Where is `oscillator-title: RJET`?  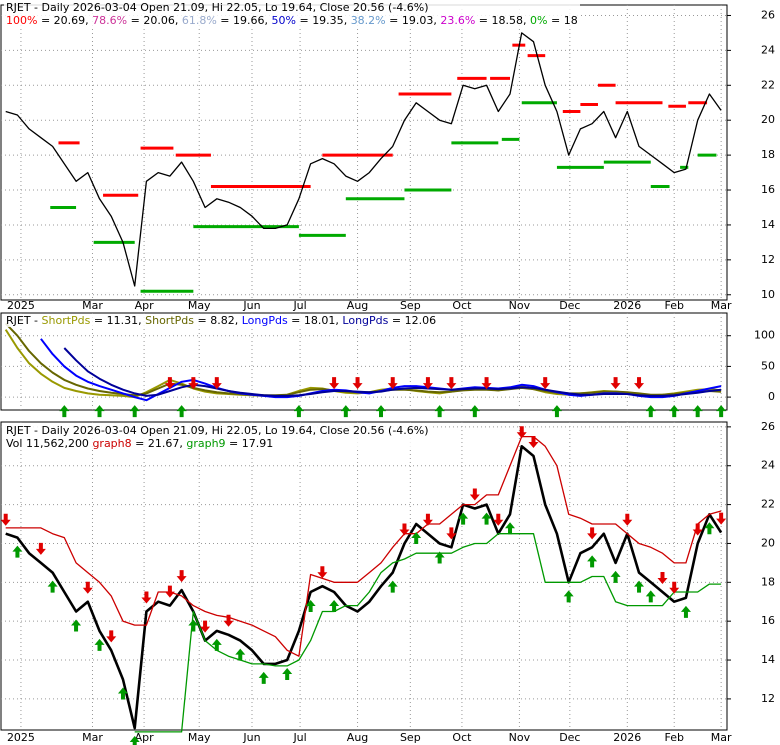 oscillator-title: RJET is located at coordinates (18, 320).